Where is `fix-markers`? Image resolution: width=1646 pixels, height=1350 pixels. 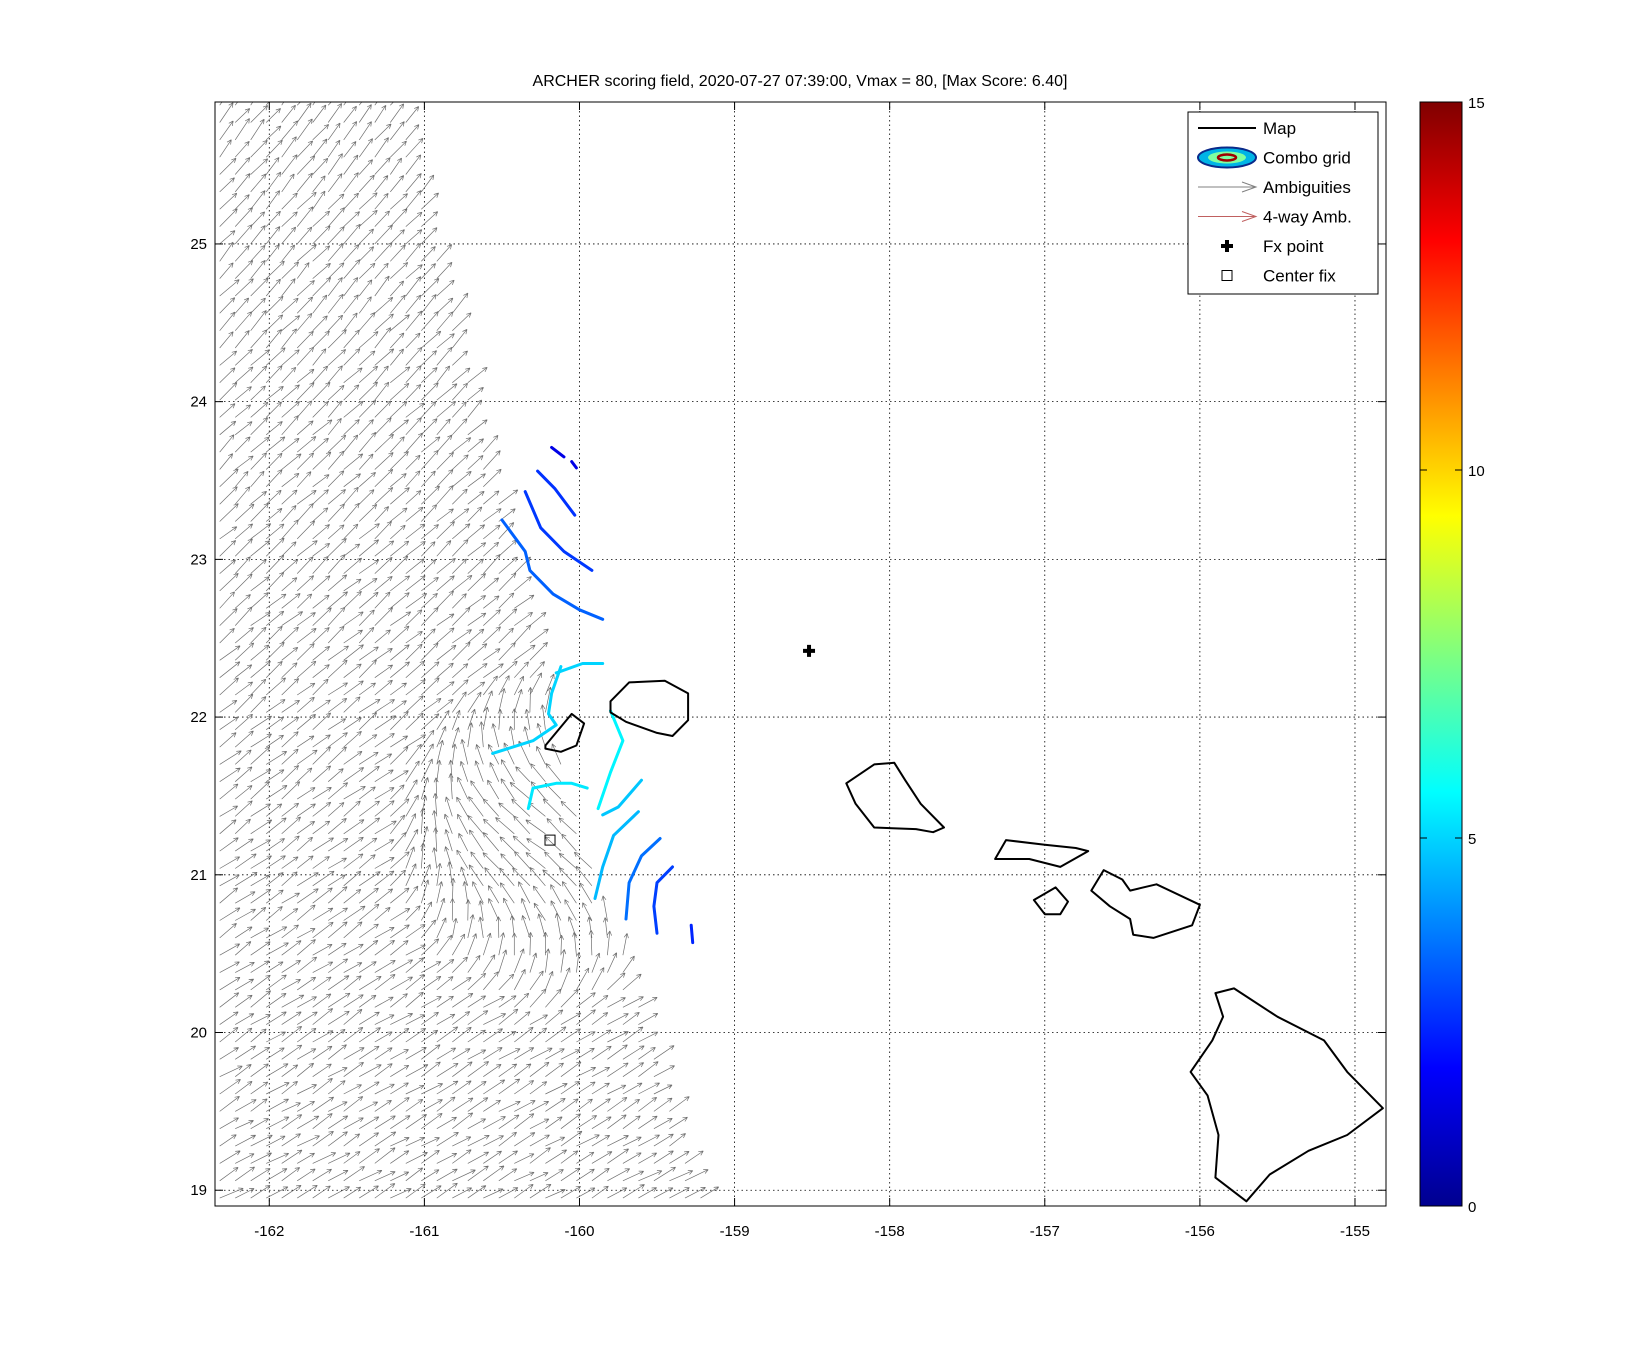
fix-markers is located at coordinates (680, 745).